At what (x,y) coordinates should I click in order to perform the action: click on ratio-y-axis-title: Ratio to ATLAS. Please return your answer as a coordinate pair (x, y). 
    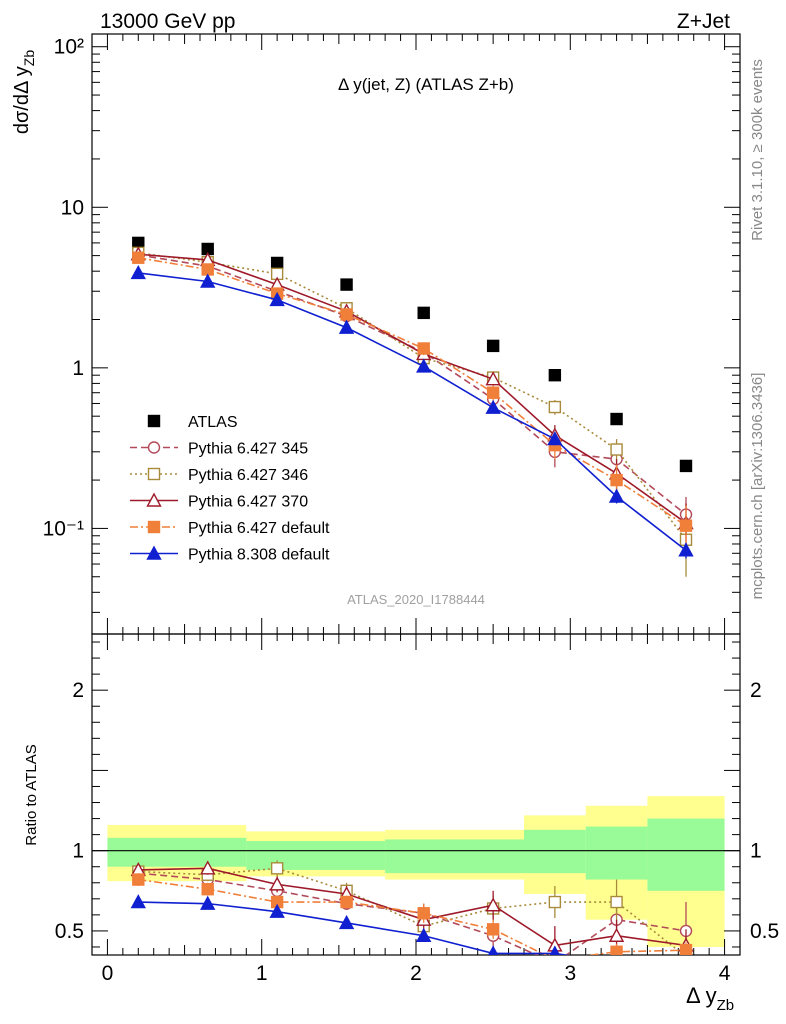
    Looking at the image, I should click on (31, 794).